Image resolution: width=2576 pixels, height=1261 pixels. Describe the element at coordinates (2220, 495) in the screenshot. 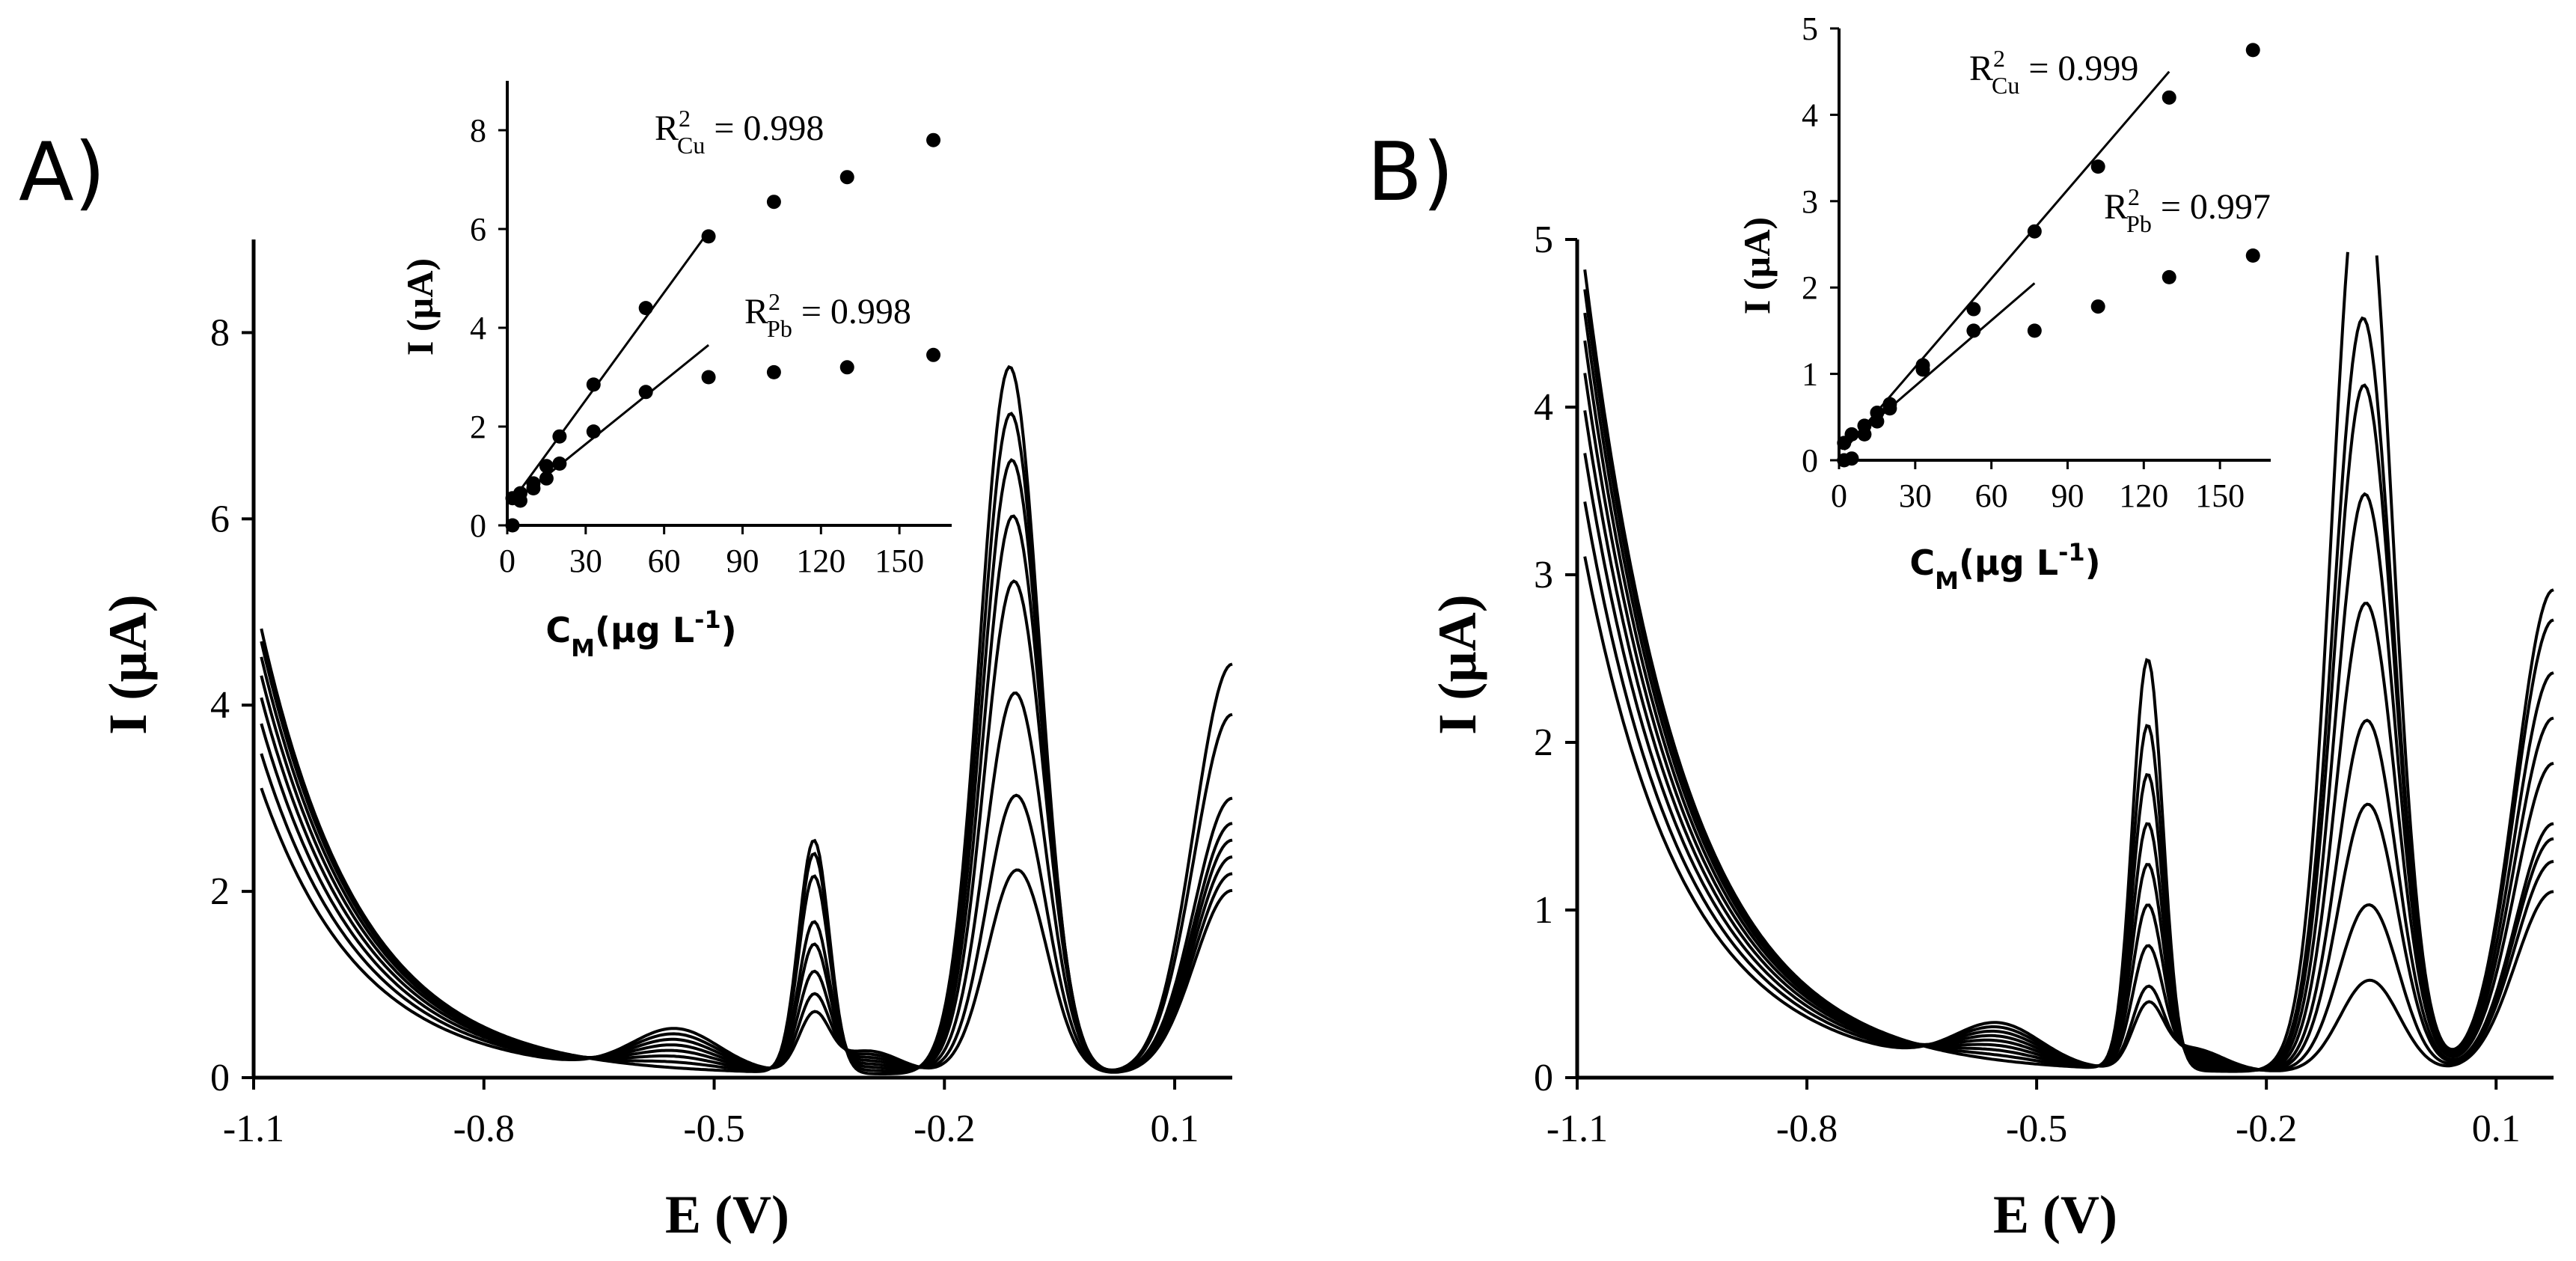

I see `inset-x-tick-label: 150` at that location.